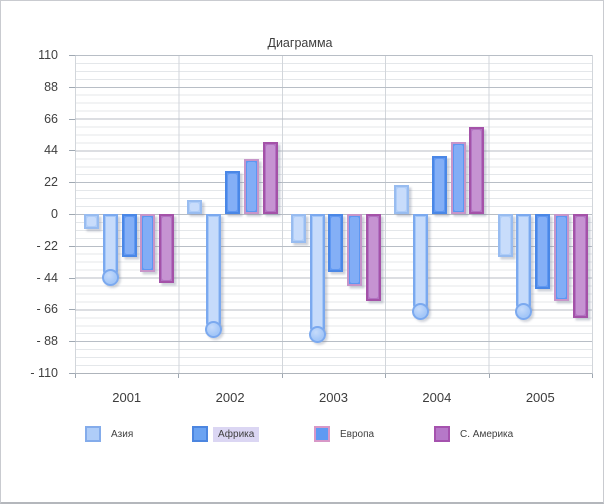  What do you see at coordinates (47, 277) in the screenshot?
I see `y-axis-label: - 44` at bounding box center [47, 277].